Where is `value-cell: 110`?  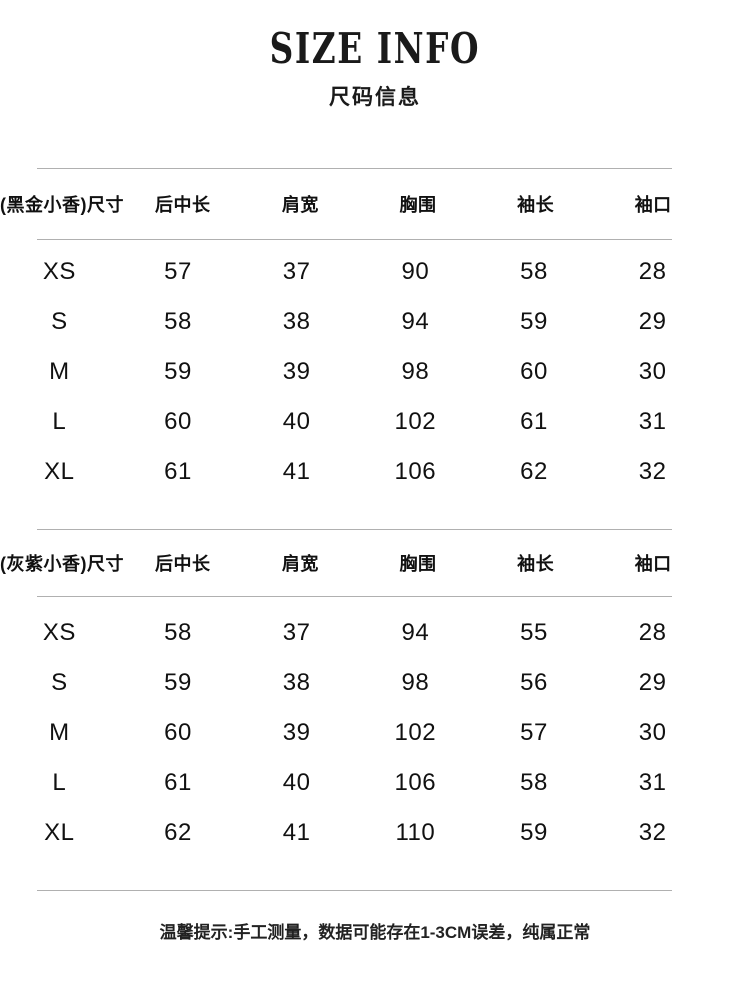
value-cell: 110 is located at coordinates (415, 832).